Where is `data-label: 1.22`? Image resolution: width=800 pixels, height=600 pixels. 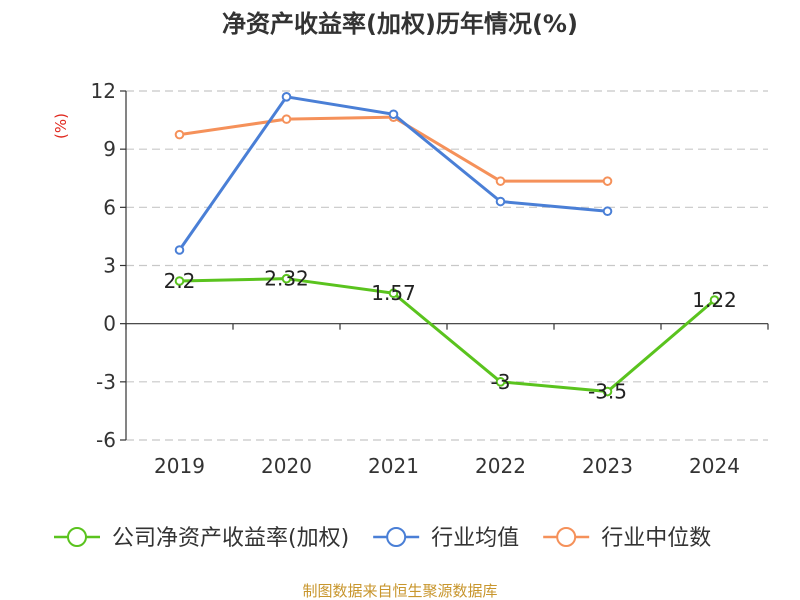 data-label: 1.22 is located at coordinates (714, 300).